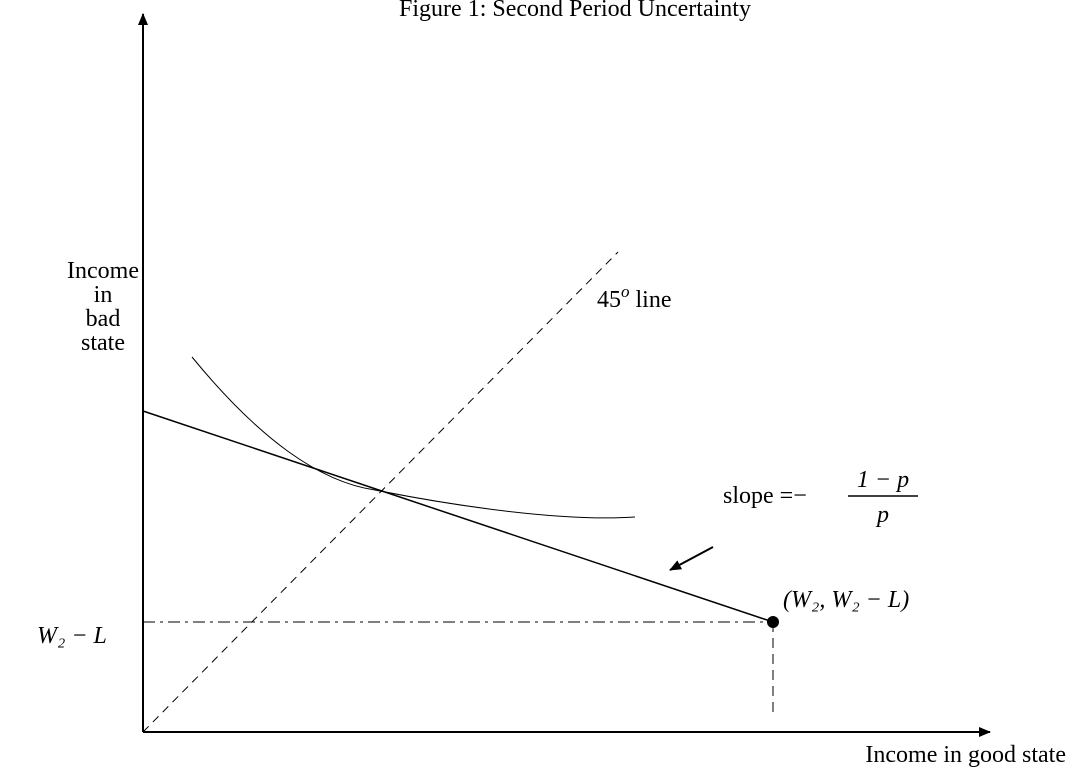 This screenshot has height=767, width=1068. I want to click on line-45-sup: o, so click(625, 291).